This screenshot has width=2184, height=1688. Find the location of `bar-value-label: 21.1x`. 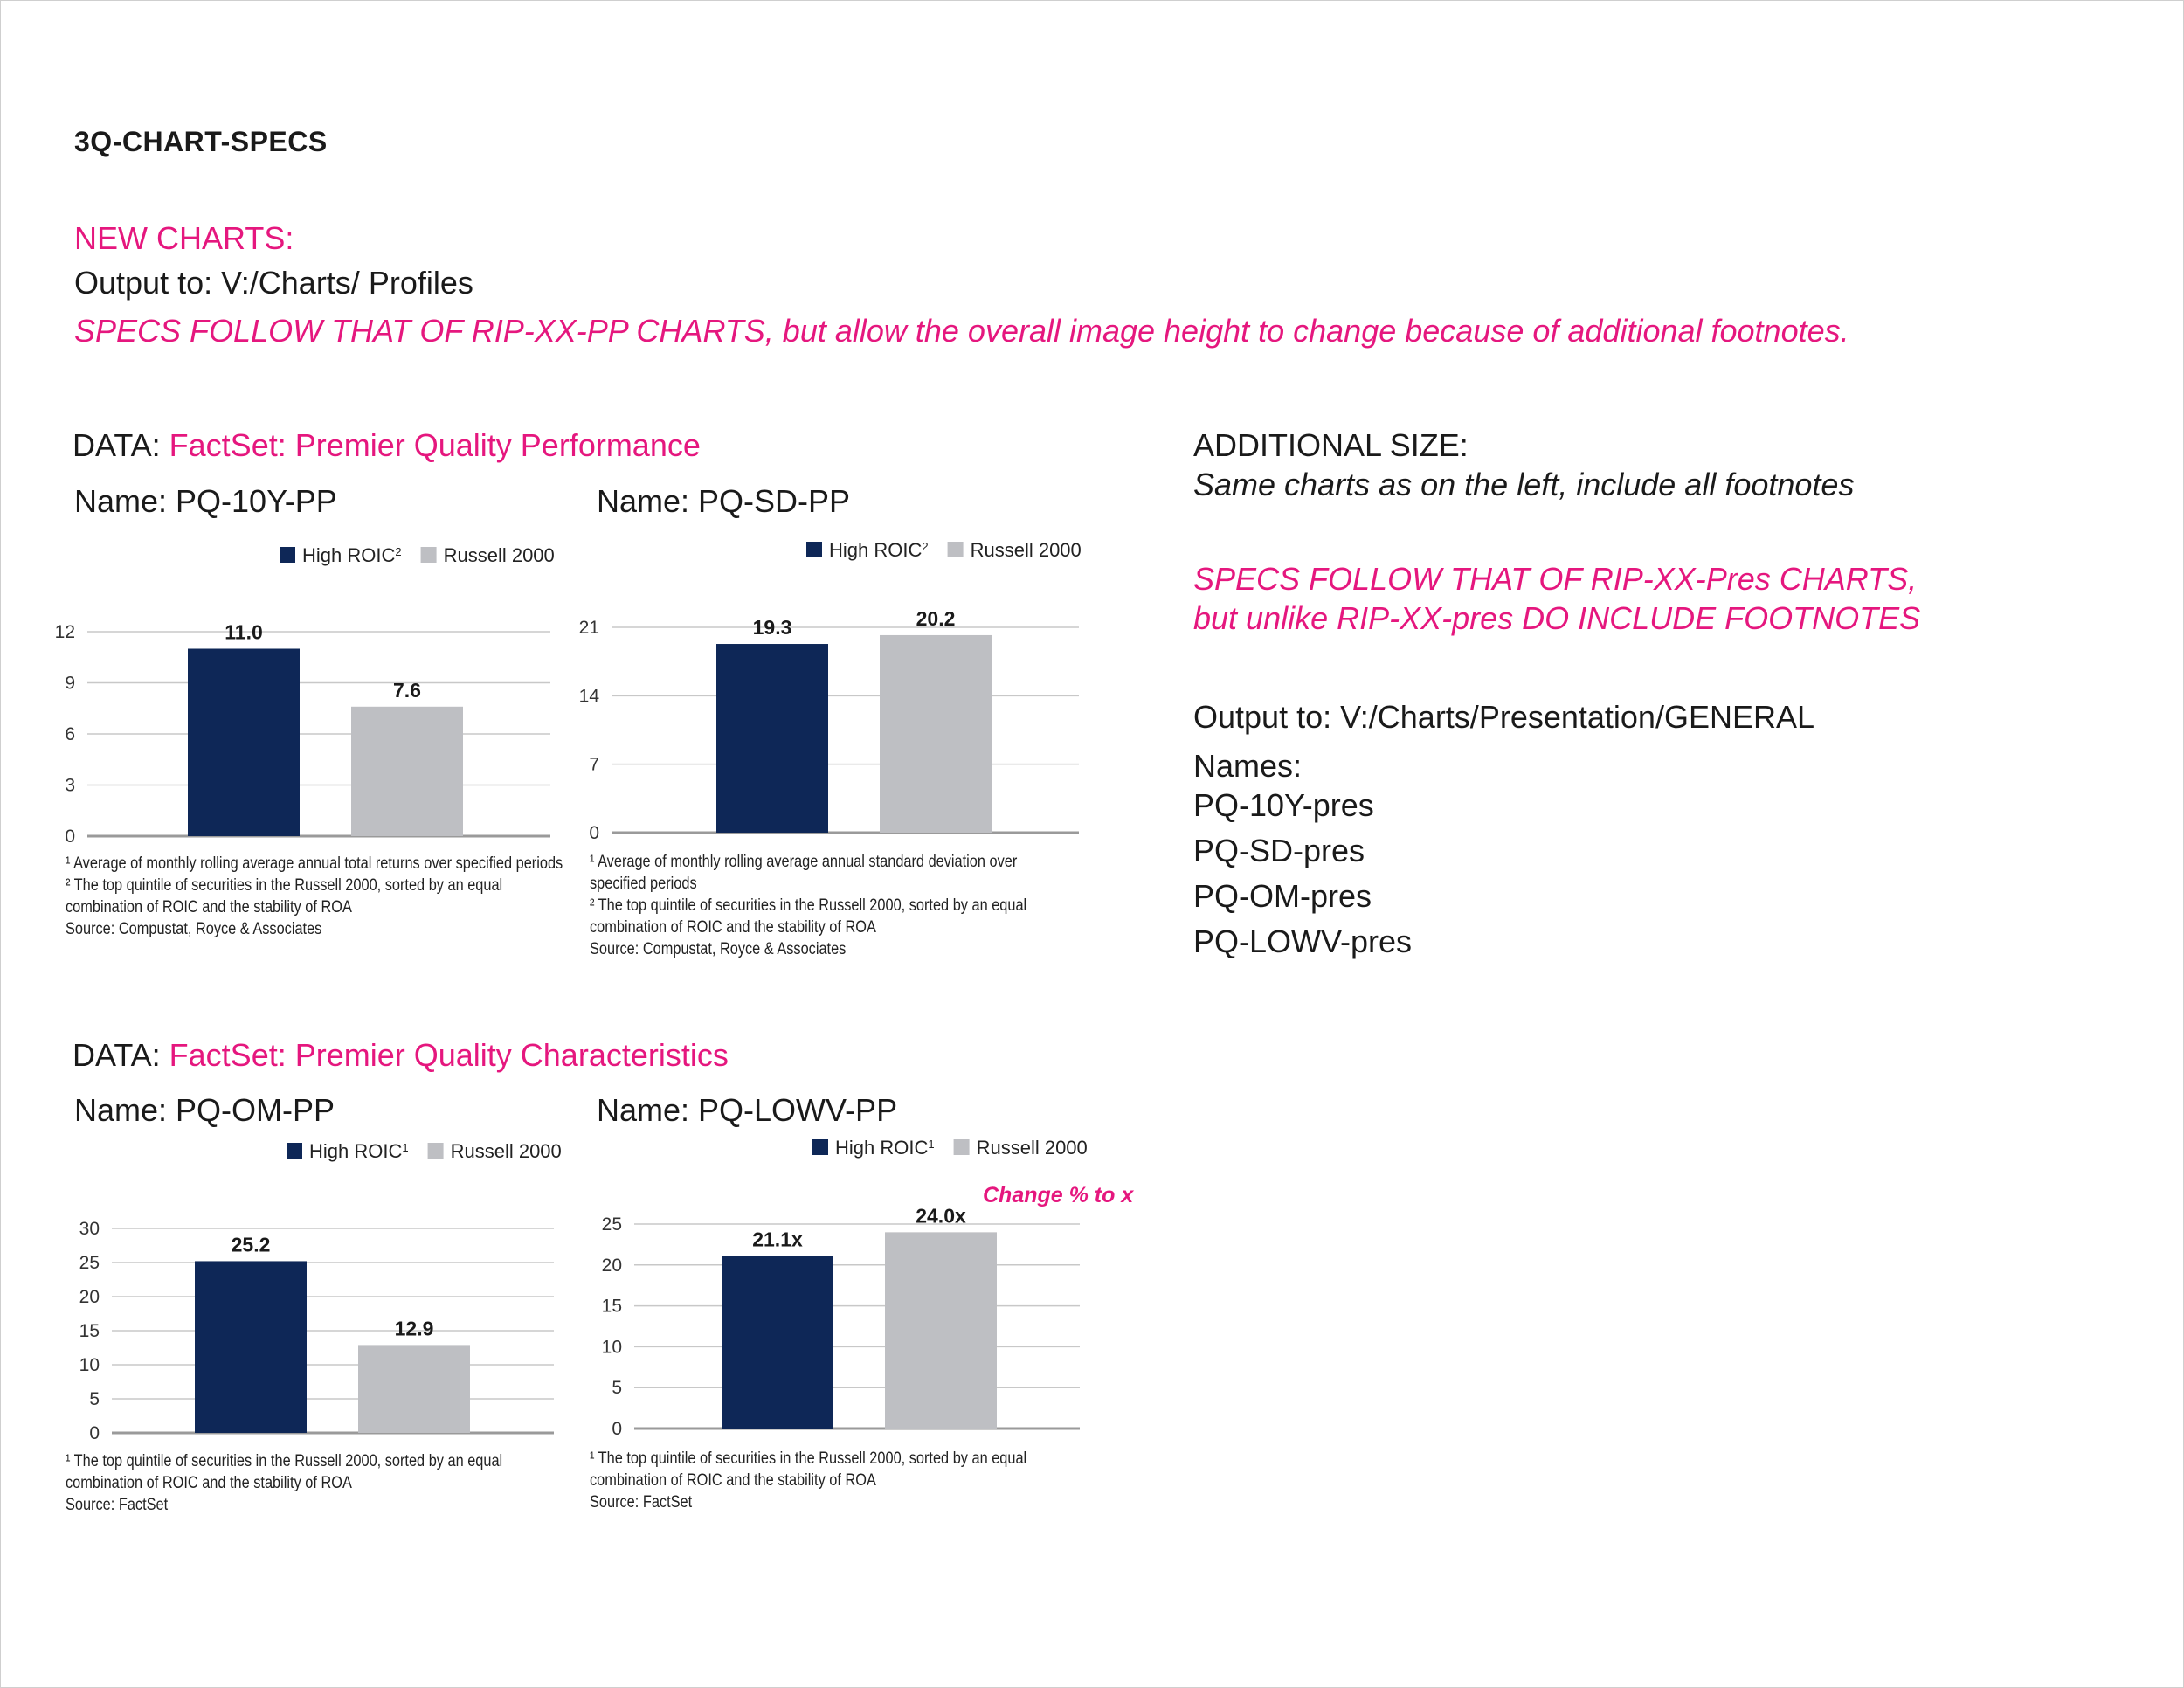

bar-value-label: 21.1x is located at coordinates (777, 1239).